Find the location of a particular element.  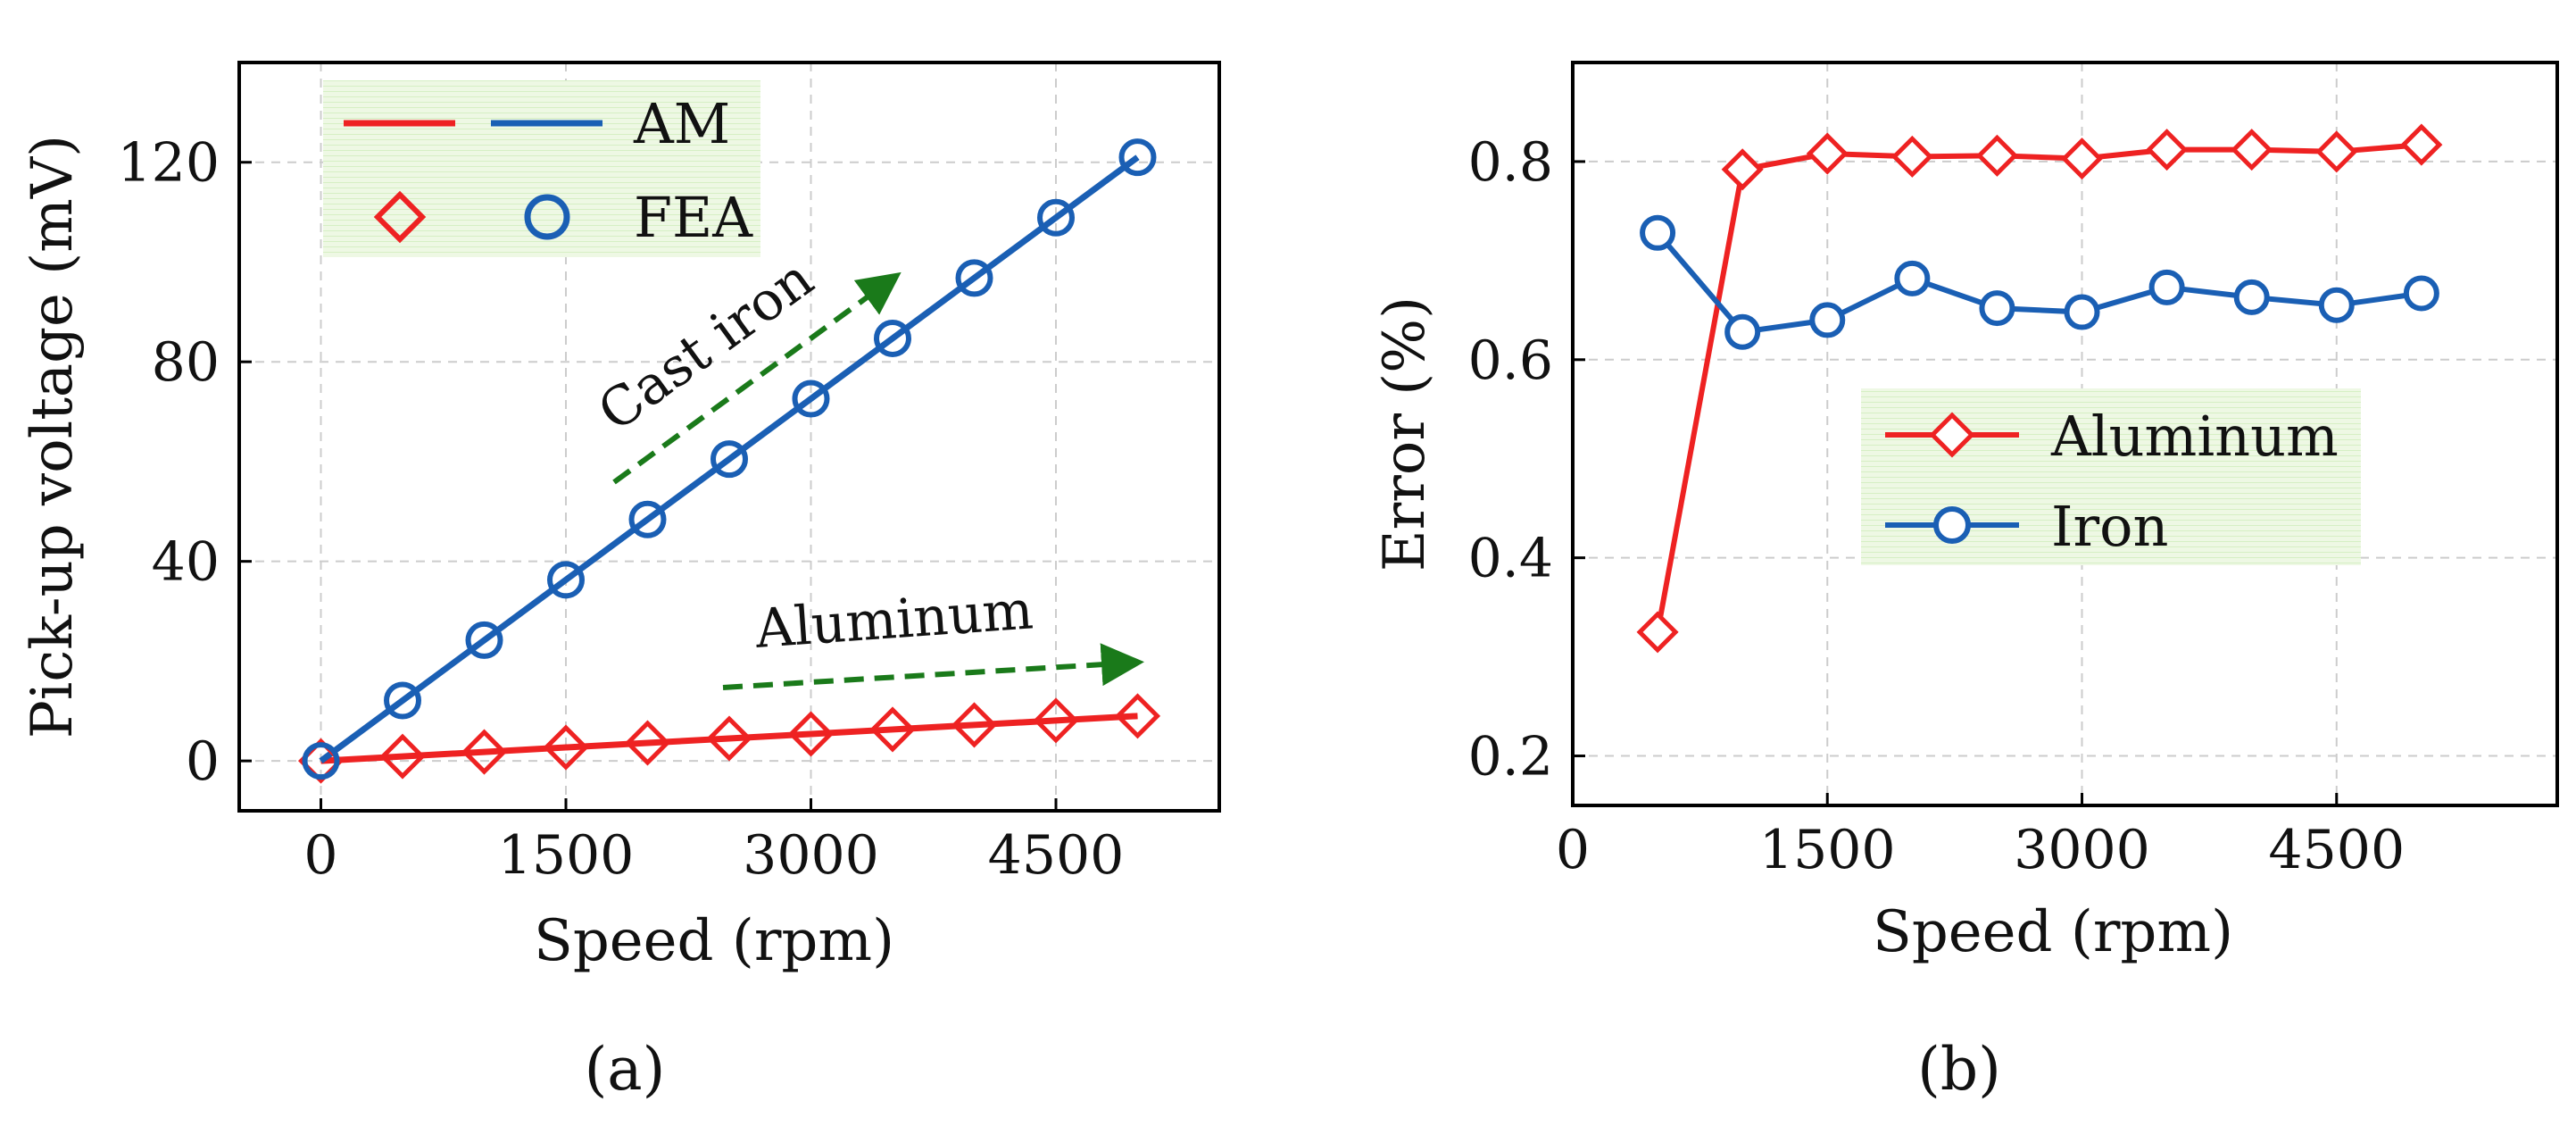

panel-a-xlabel: Speed (rpm) is located at coordinates (714, 941).